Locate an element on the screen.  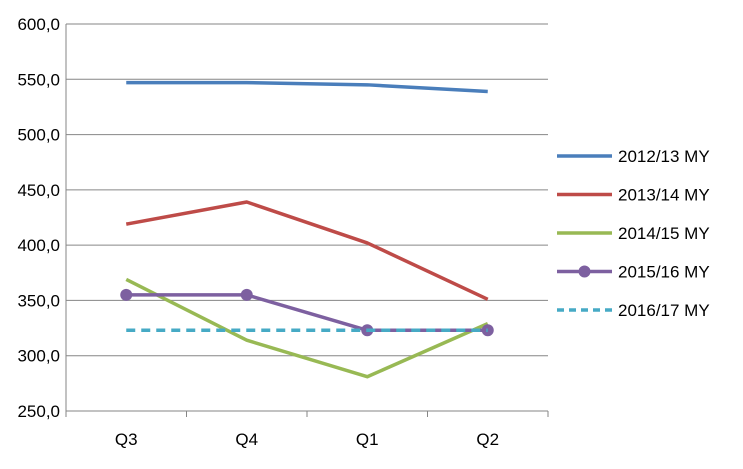
series-line-2012-13-my is located at coordinates (307, 87).